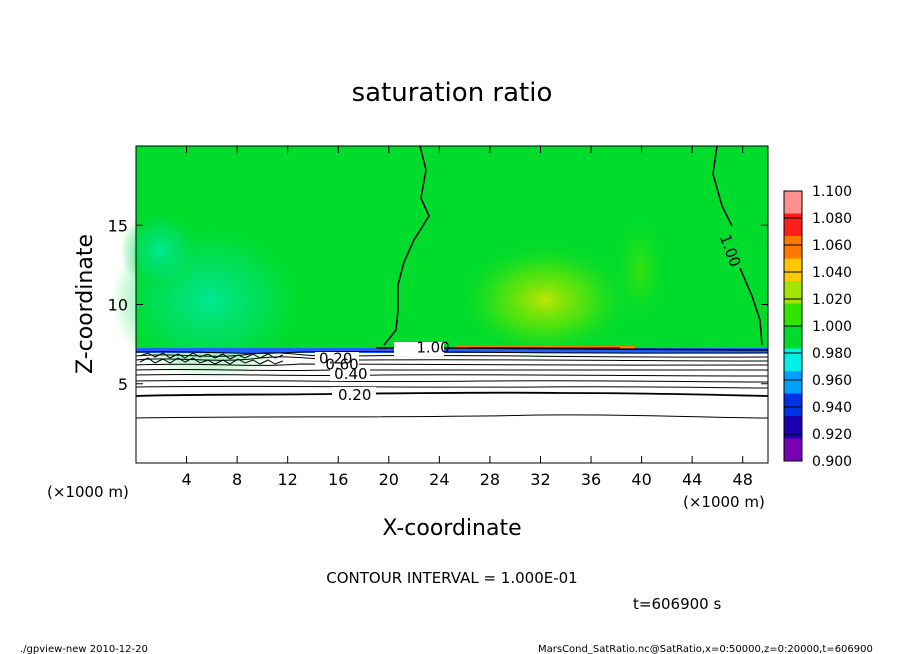 The height and width of the screenshot is (654, 904). I want to click on time-label: t=606900 s, so click(677, 604).